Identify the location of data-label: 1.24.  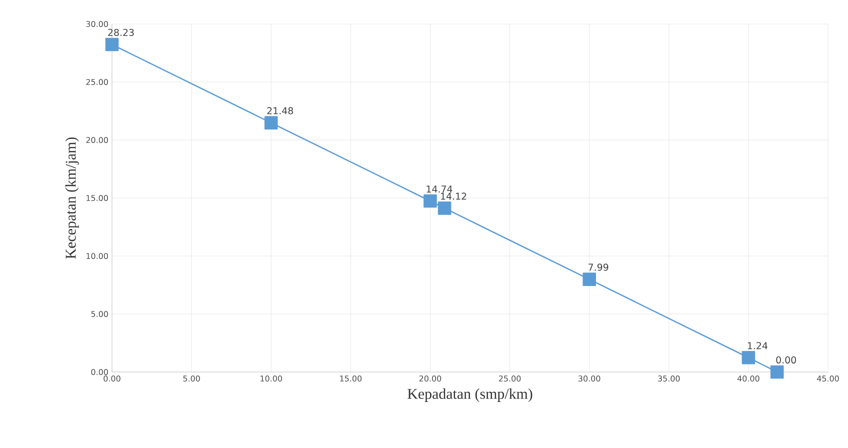
(758, 346).